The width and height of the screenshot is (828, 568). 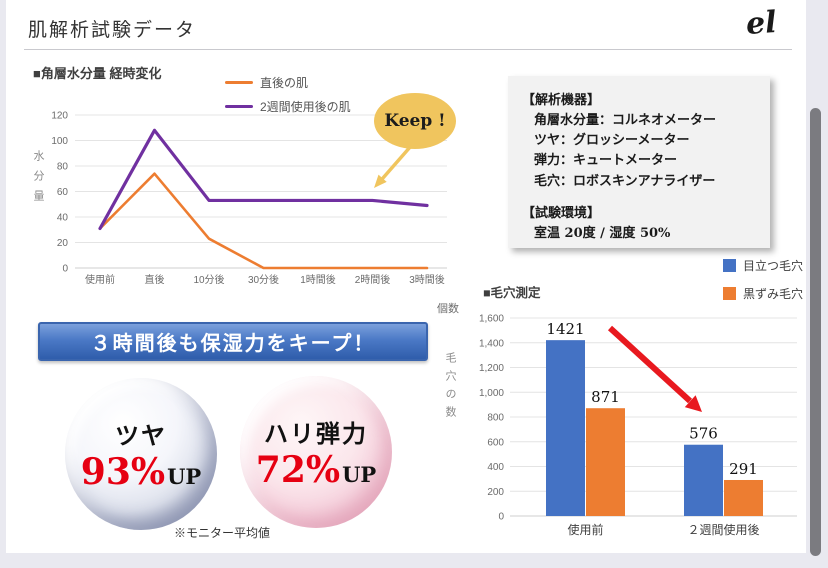 What do you see at coordinates (63, 218) in the screenshot?
I see `svg-text: 40` at bounding box center [63, 218].